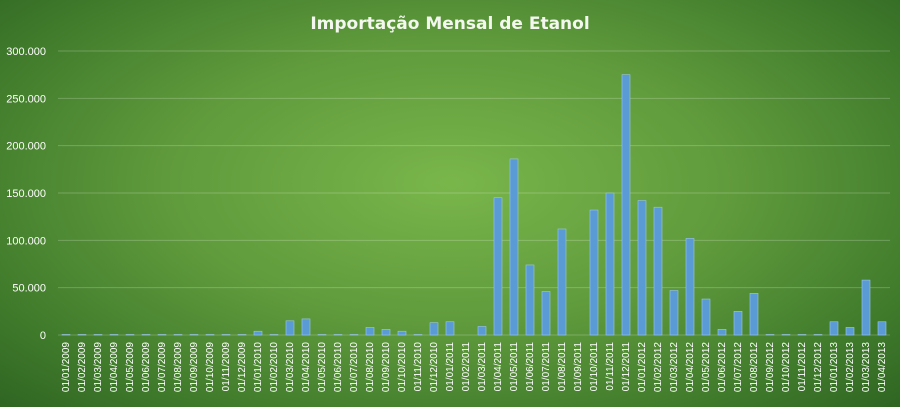  What do you see at coordinates (306, 367) in the screenshot?
I see `x-tick-label: 01/04/2010` at bounding box center [306, 367].